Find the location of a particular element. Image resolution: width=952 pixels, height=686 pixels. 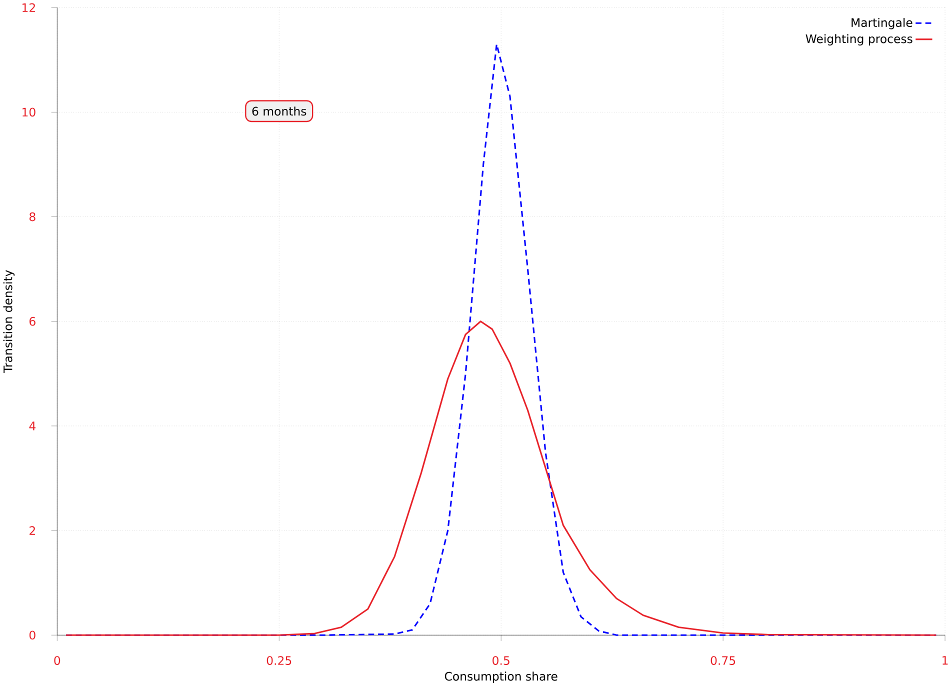

x-tick-label: 0.25 is located at coordinates (279, 660).